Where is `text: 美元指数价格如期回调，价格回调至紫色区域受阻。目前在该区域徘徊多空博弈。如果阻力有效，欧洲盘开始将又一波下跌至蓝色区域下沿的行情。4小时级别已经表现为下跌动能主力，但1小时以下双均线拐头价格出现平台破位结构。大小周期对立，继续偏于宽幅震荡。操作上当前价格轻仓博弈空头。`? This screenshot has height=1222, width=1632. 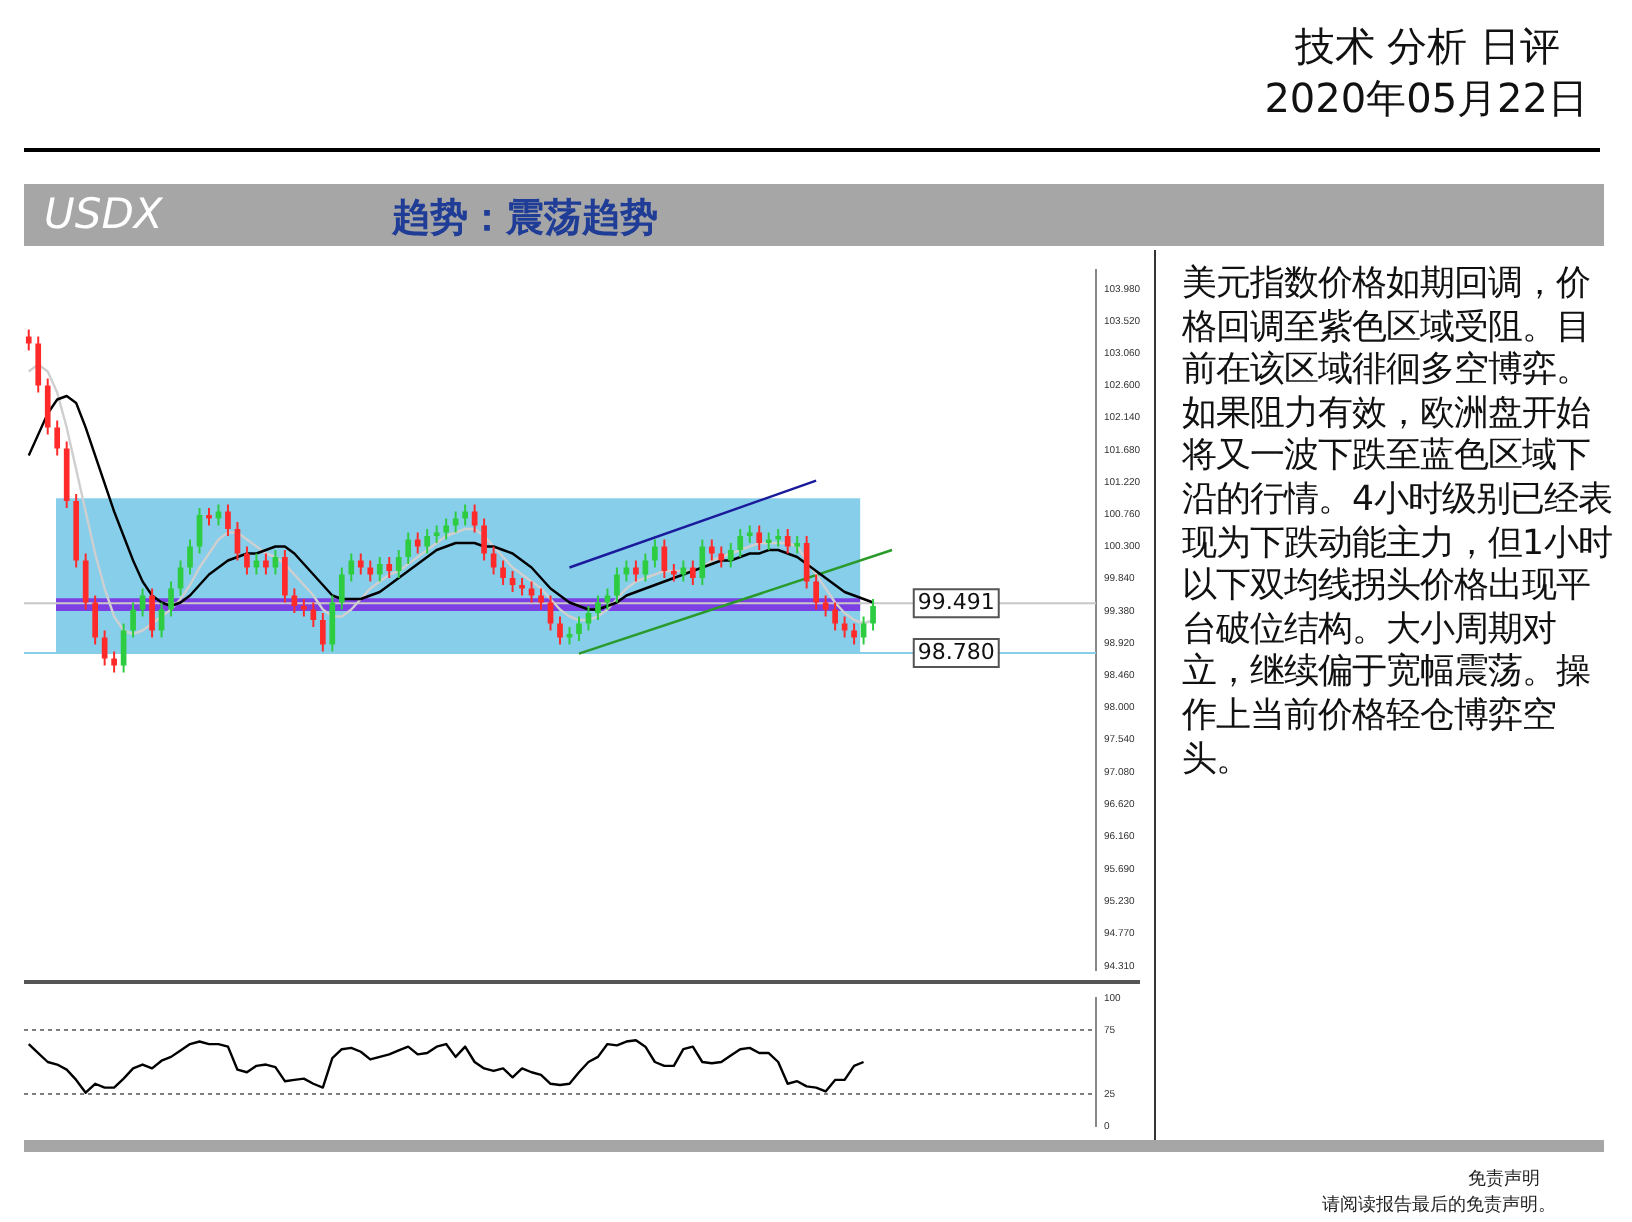 text: 美元指数价格如期回调，价格回调至紫色区域受阻。目前在该区域徘徊多空博弈。如果阻力有效，欧洲盘开始将又一波下跌至蓝色区域下沿的行情。4小时级别已经表现为下跌动能主力，但1小时以下双均线拐头价格出现平台破位结构。大小周期对立，继续偏于宽幅震荡。操作上当前价格轻仓博弈空头。 is located at coordinates (1397, 522).